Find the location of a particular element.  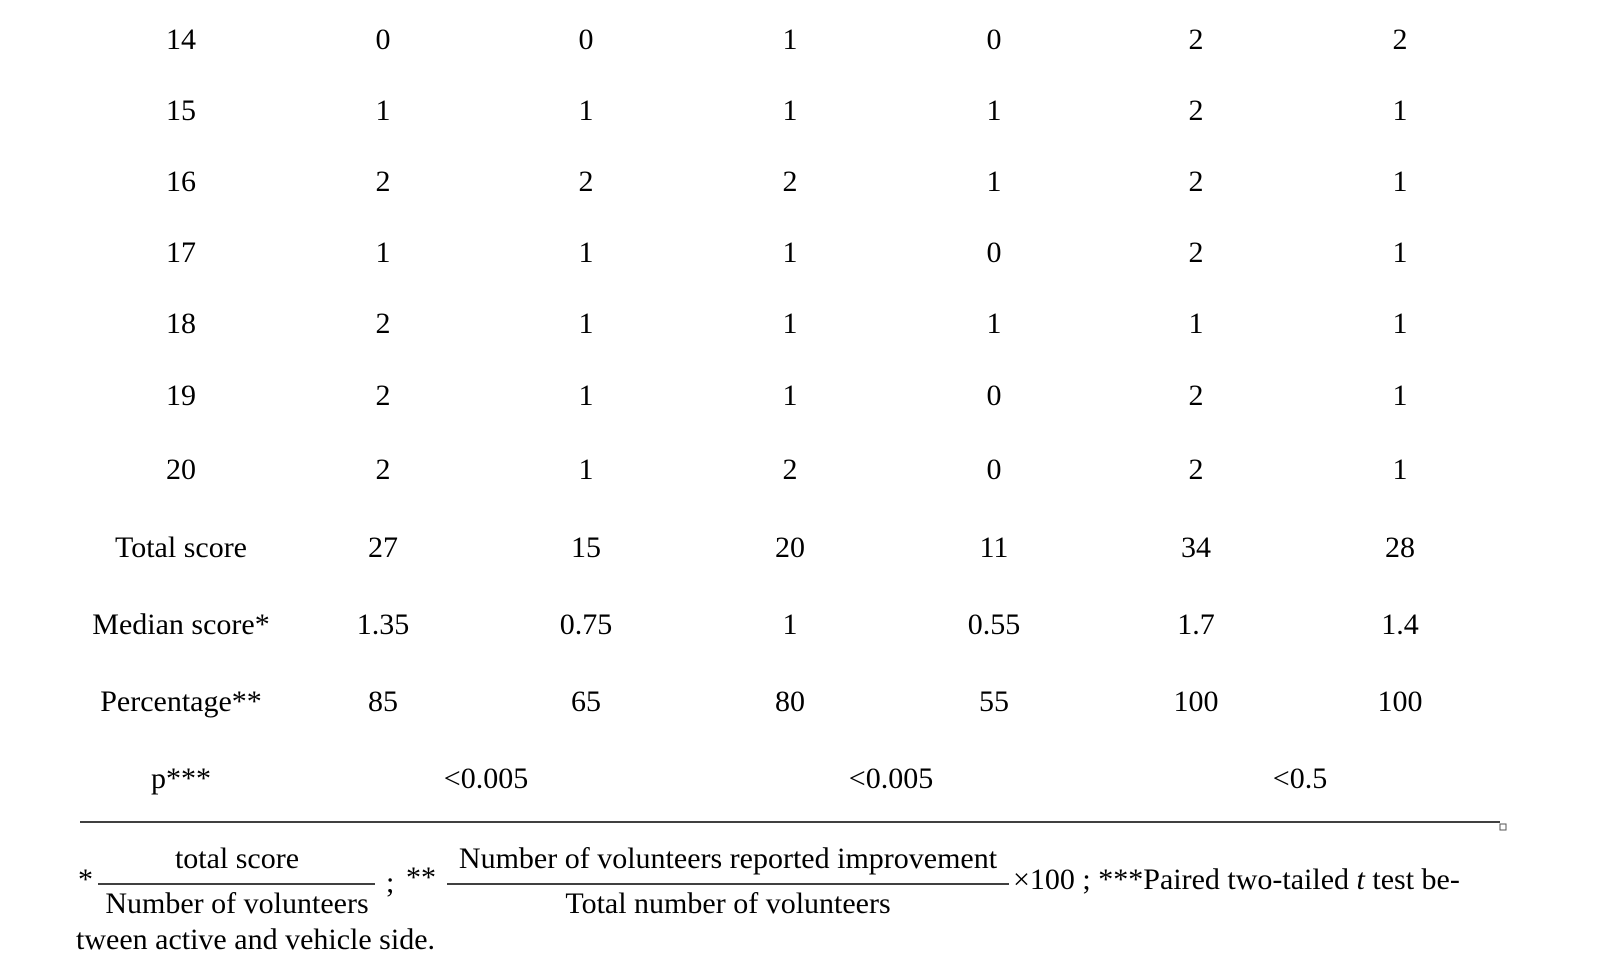

table-cell: 0.75 is located at coordinates (586, 624).